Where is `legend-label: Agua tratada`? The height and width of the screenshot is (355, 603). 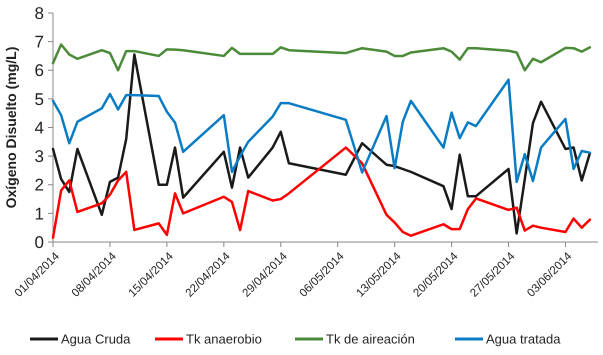
legend-label: Agua tratada is located at coordinates (524, 339).